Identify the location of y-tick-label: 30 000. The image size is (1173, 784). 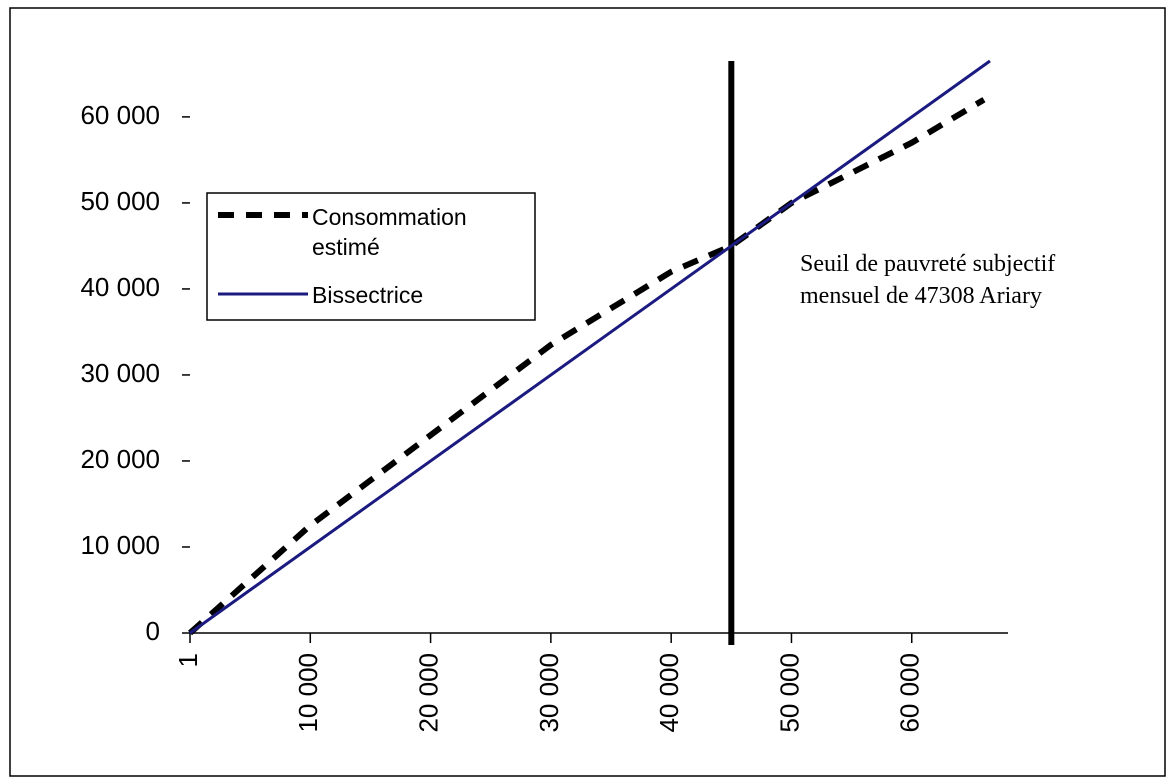
(120, 373).